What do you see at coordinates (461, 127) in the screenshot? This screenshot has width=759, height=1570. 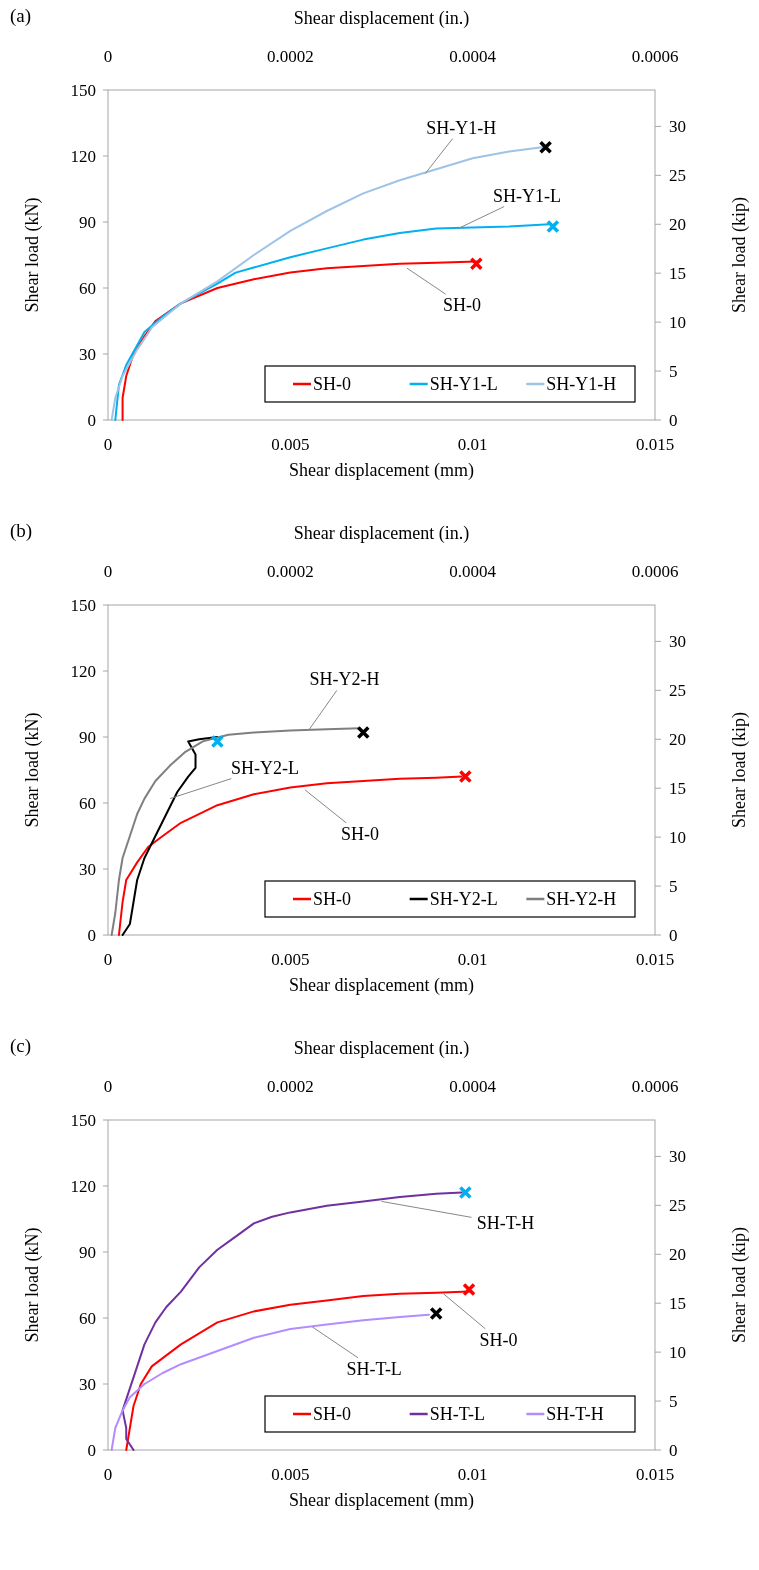 I see `annotation: SH-Y1-H` at bounding box center [461, 127].